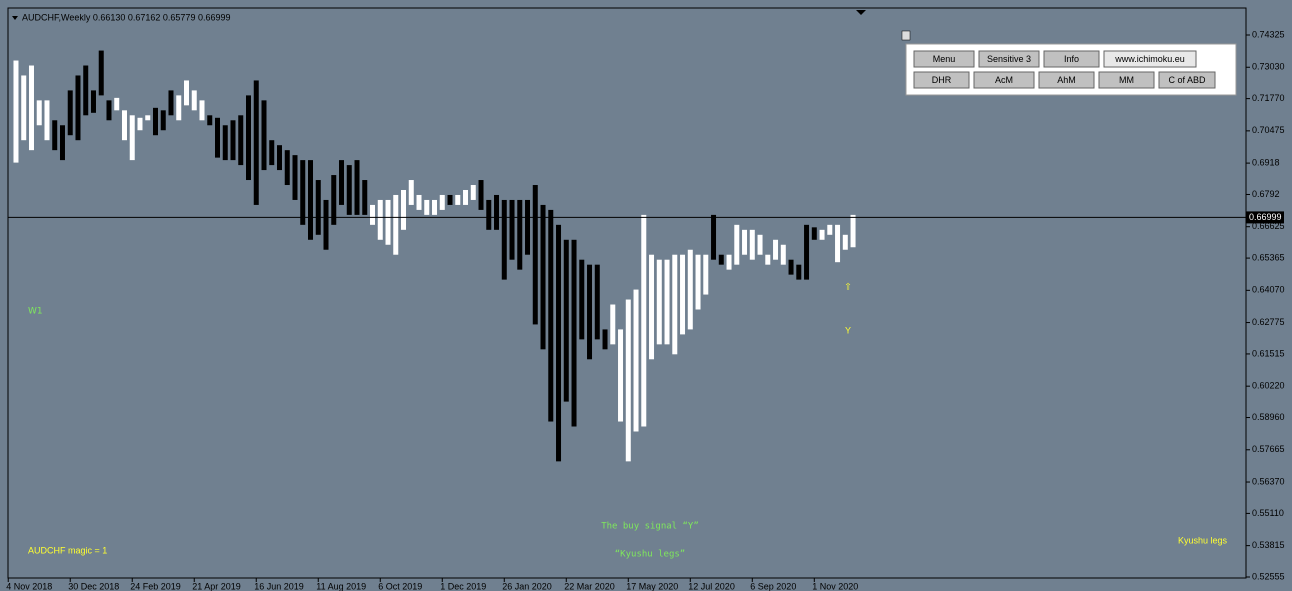 The width and height of the screenshot is (1292, 591). What do you see at coordinates (711, 586) in the screenshot?
I see `x-tick-label: 12 Jul 2020` at bounding box center [711, 586].